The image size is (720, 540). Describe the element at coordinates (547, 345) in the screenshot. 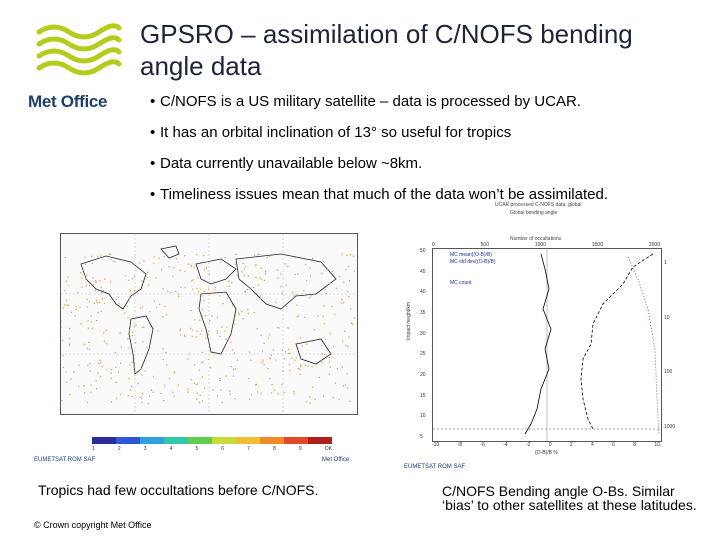

I see `profile-plot` at that location.